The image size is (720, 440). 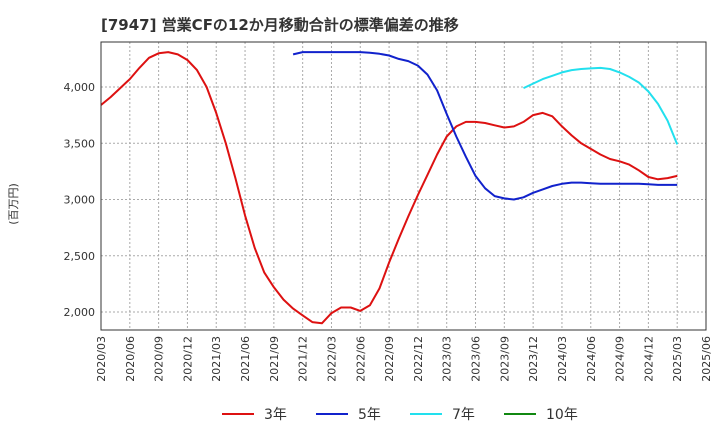 I want to click on y-axis-label: (百万円), so click(x=13, y=204).